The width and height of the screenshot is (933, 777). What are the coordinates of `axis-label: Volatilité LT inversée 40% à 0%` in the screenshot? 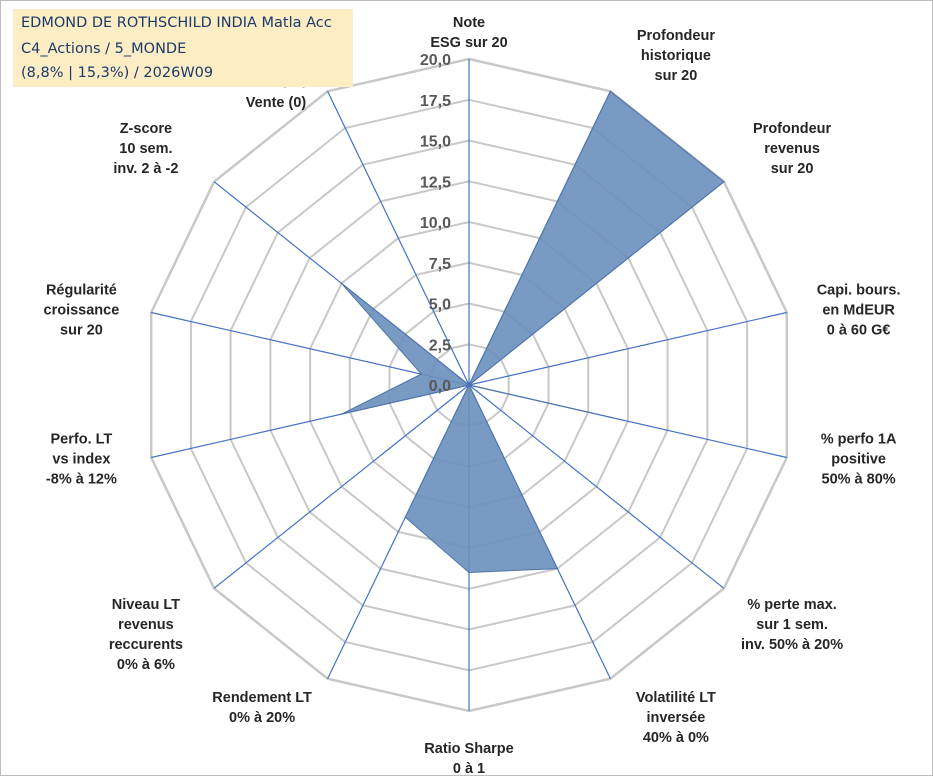 It's located at (676, 718).